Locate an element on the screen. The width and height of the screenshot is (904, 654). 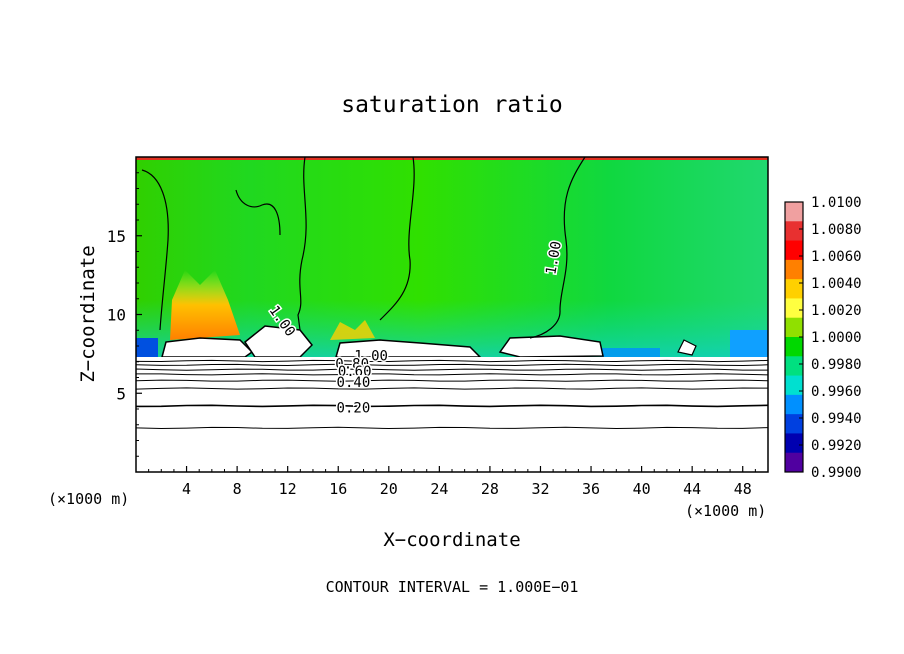
x-axis-label: X−coordinate is located at coordinates (451, 540).